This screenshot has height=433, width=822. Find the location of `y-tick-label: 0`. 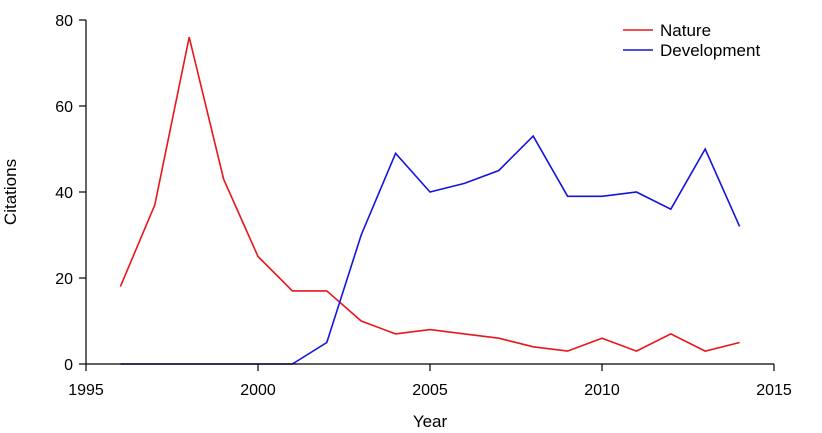

y-tick-label: 0 is located at coordinates (68, 365).